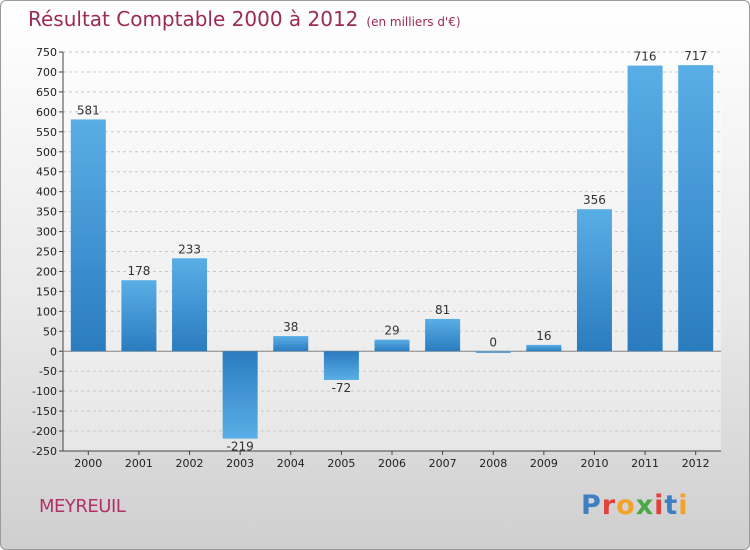 This screenshot has width=750, height=550. Describe the element at coordinates (645, 57) in the screenshot. I see `data-label: 716` at that location.